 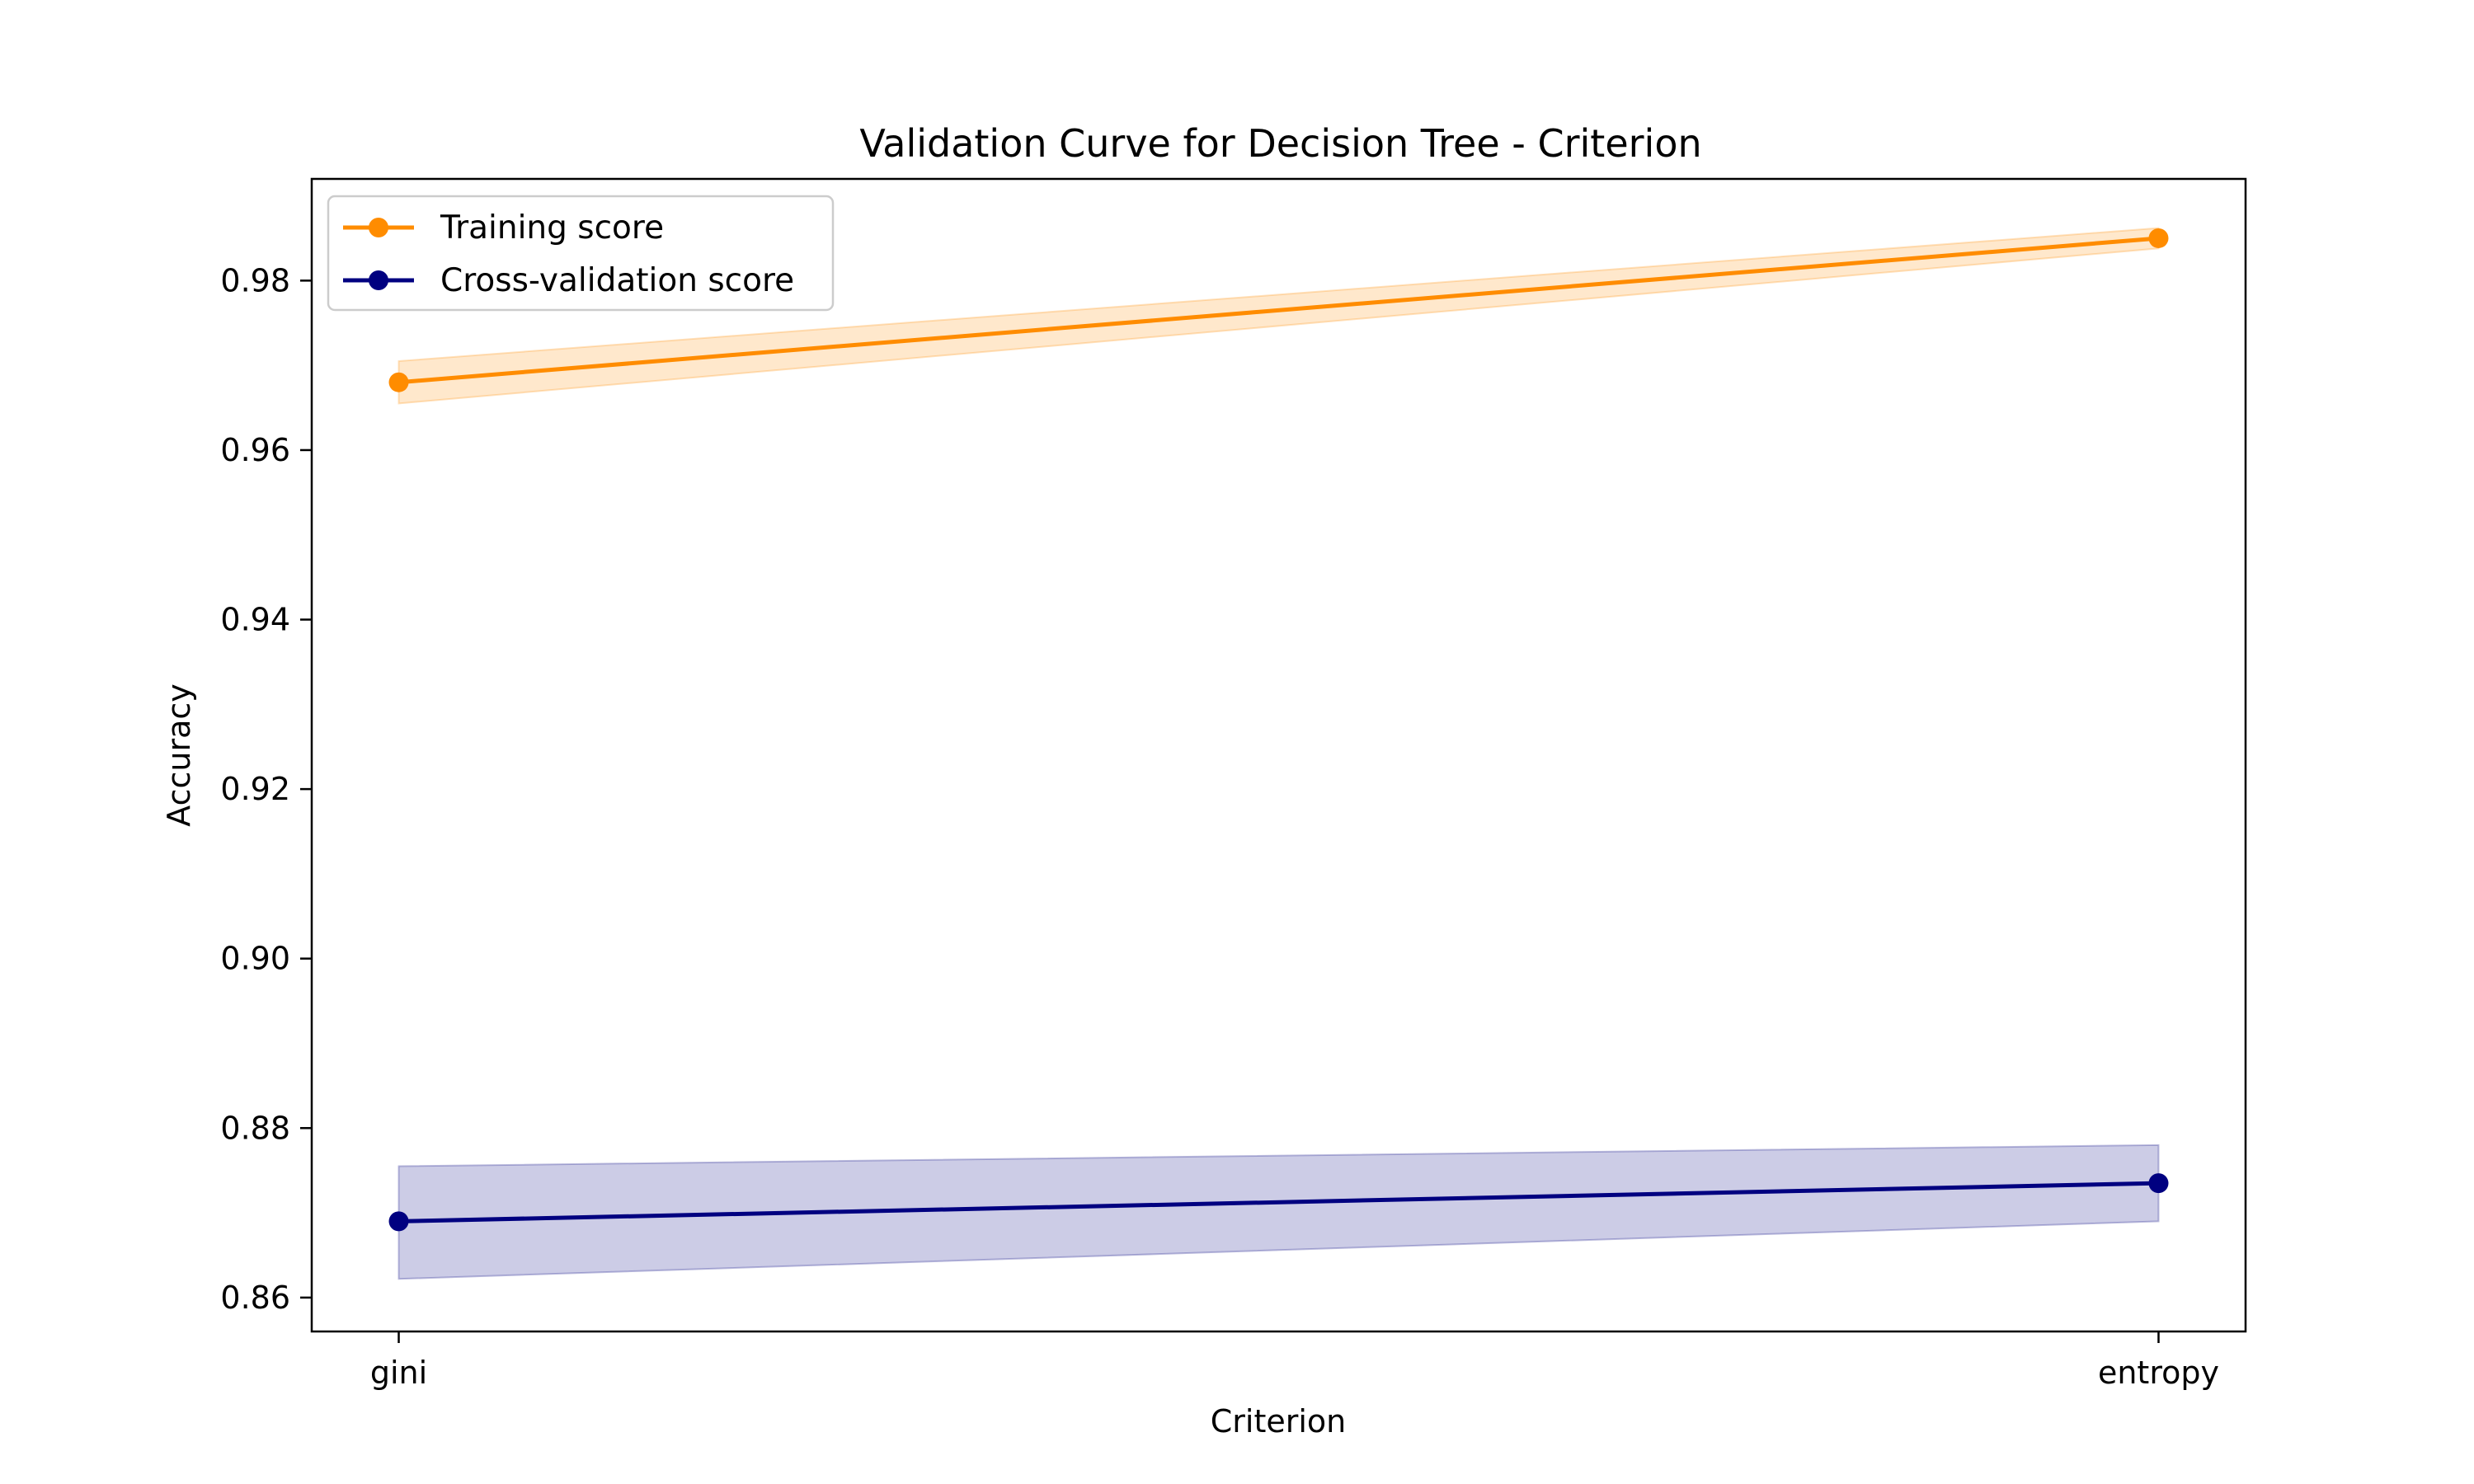 What do you see at coordinates (2158, 1373) in the screenshot?
I see `x-tick-label: entropy` at bounding box center [2158, 1373].